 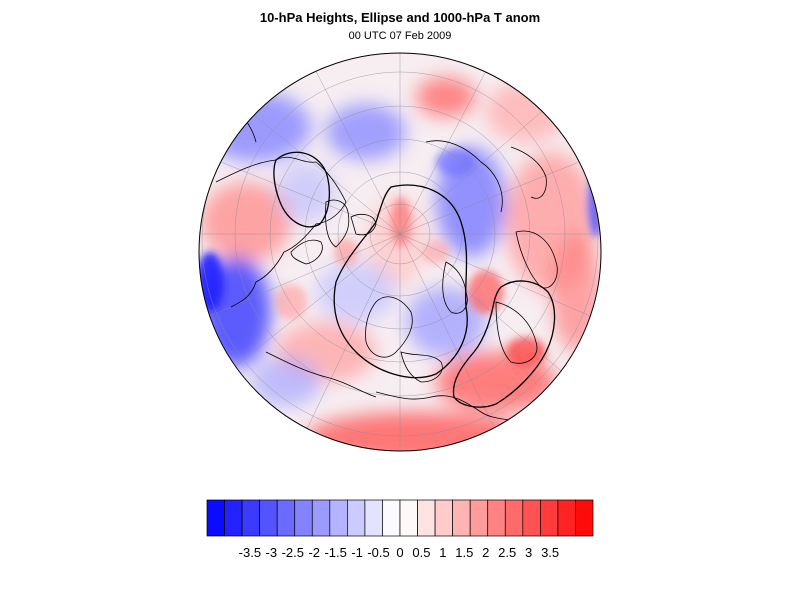 I want to click on colorbar-boxes, so click(x=400, y=518).